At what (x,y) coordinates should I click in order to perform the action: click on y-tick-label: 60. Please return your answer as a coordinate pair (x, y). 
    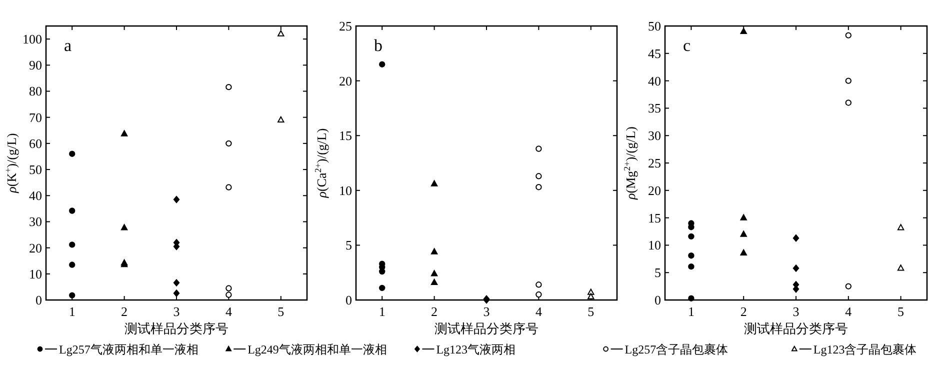
    Looking at the image, I should click on (35, 143).